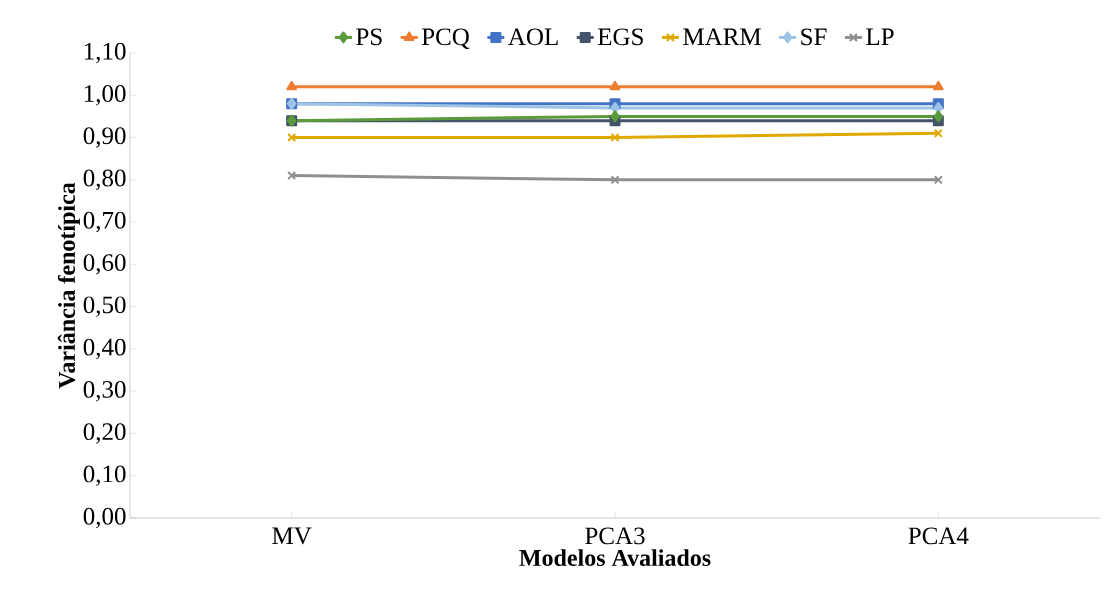 This screenshot has width=1106, height=615. Describe the element at coordinates (104, 391) in the screenshot. I see `y-tick-label: 0,30` at that location.